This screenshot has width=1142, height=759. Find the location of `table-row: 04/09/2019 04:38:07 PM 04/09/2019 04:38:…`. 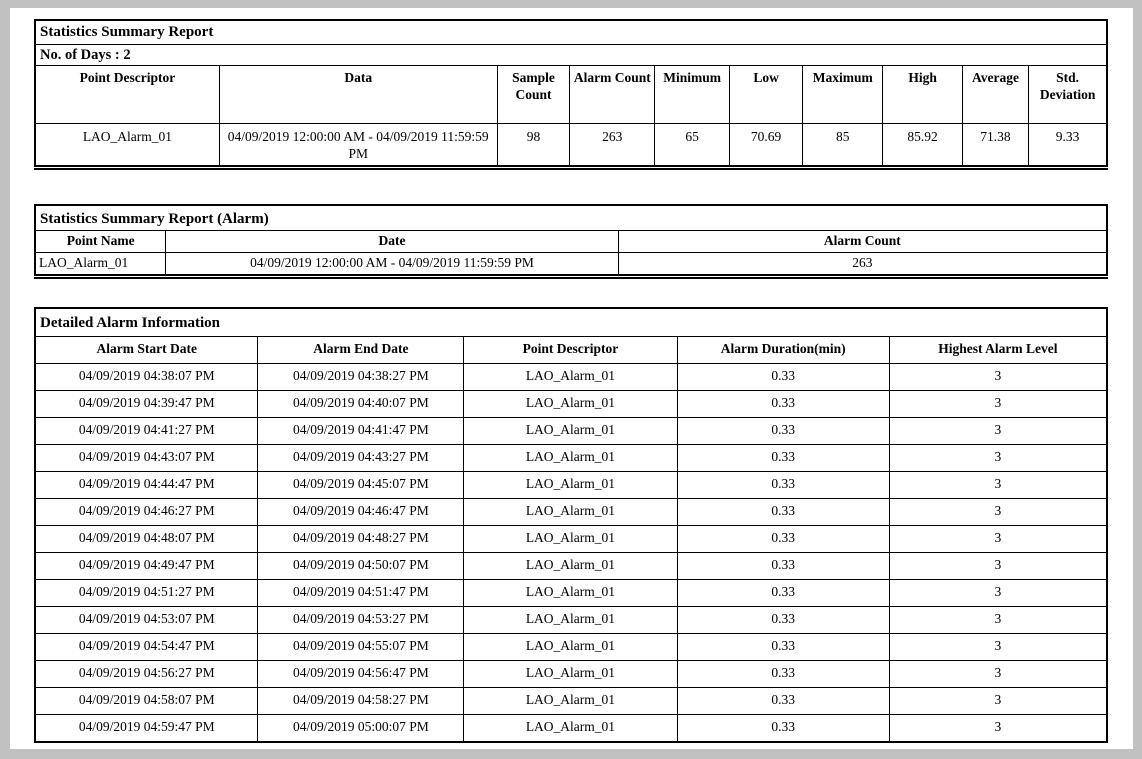

table-row: 04/09/2019 04:38:07 PM 04/09/2019 04:38:… is located at coordinates (571, 376).